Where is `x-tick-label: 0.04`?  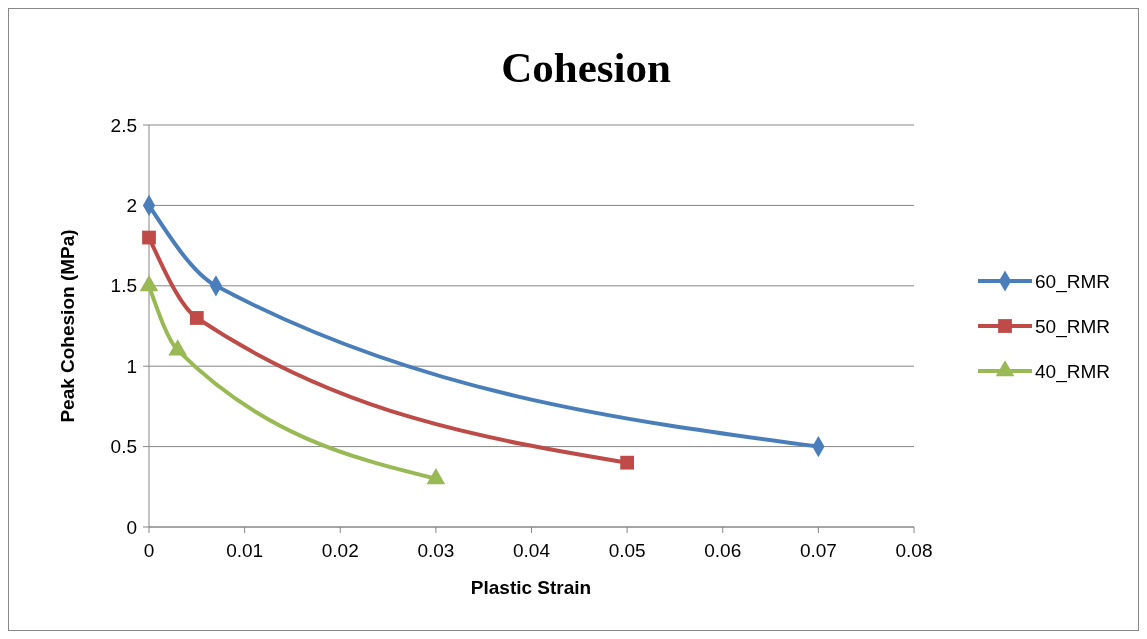 x-tick-label: 0.04 is located at coordinates (532, 550).